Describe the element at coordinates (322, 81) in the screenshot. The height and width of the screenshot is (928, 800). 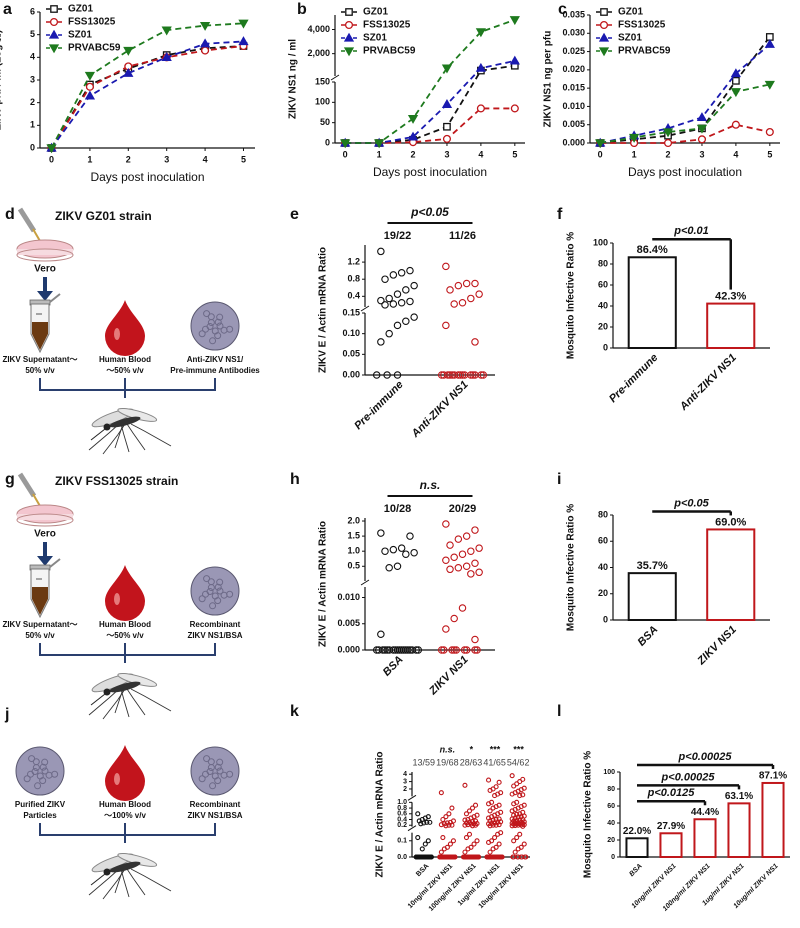
I see `y-tick-label: 150` at that location.